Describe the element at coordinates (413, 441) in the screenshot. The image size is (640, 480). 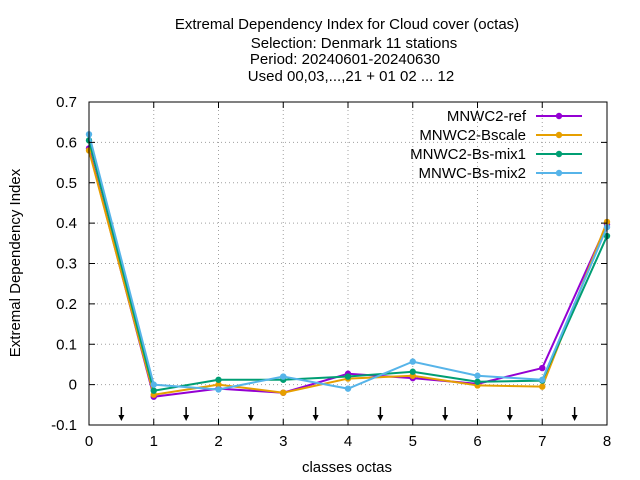
I see `x-tick-label: 5` at that location.